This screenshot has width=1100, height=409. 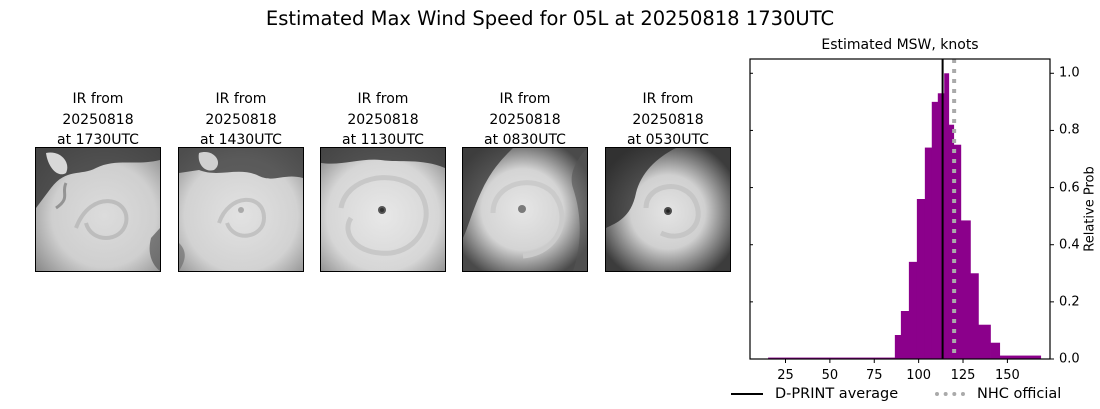 I want to click on ir-panel-title: IR from 20250818 at 1430UTC, so click(x=241, y=119).